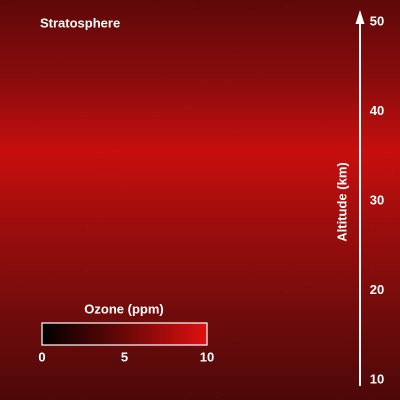 Image resolution: width=400 pixels, height=400 pixels. What do you see at coordinates (377, 378) in the screenshot?
I see `altitude-tick-label: 10` at bounding box center [377, 378].